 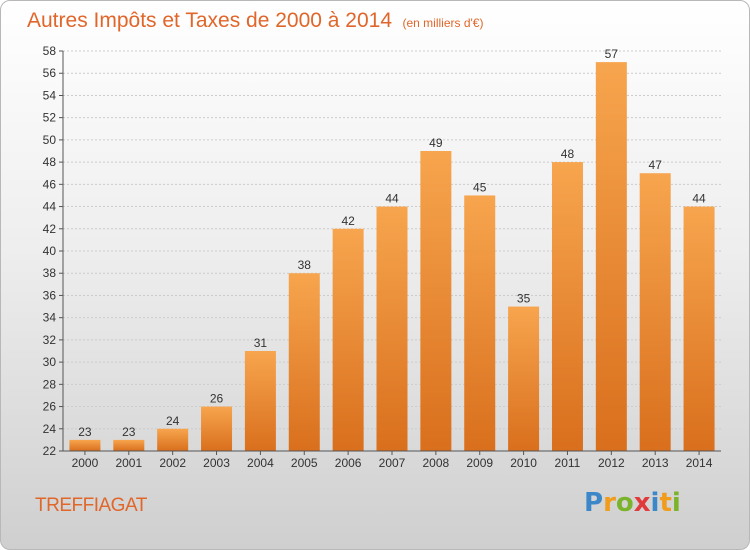 What do you see at coordinates (50, 229) in the screenshot?
I see `y-tick-label: 42` at bounding box center [50, 229].